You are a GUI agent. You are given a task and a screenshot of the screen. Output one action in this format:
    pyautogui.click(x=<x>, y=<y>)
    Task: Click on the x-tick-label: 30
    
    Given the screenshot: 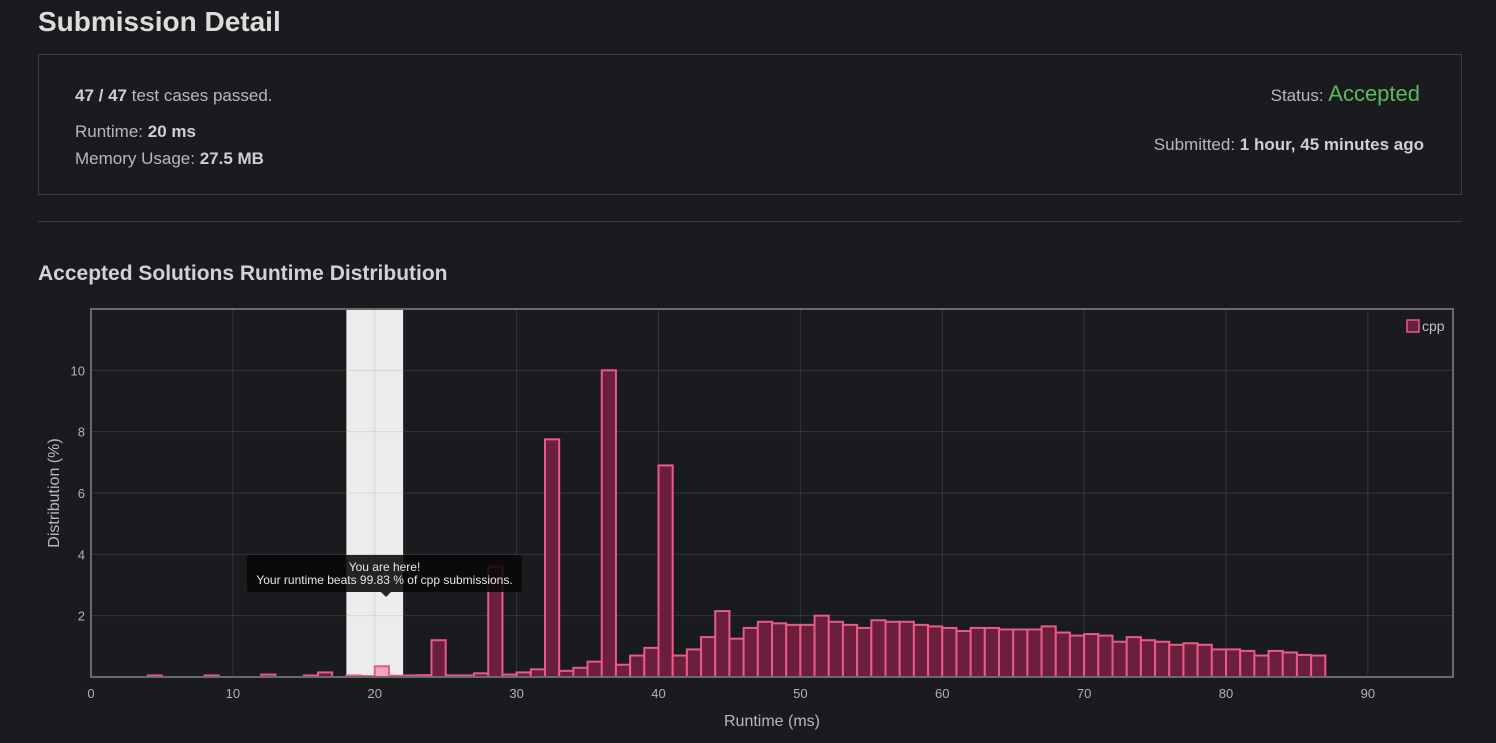 What is the action you would take?
    pyautogui.click(x=516, y=693)
    